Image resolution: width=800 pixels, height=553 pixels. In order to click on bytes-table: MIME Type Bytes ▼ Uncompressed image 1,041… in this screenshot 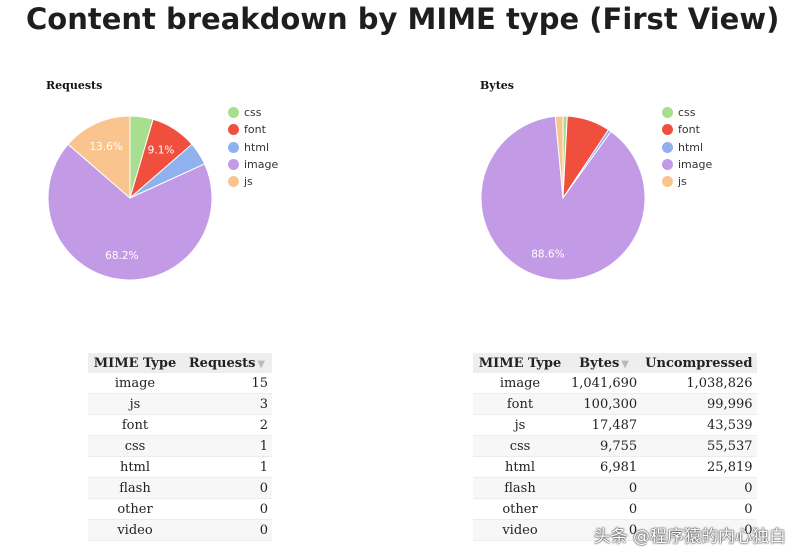, I will do `click(615, 447)`.